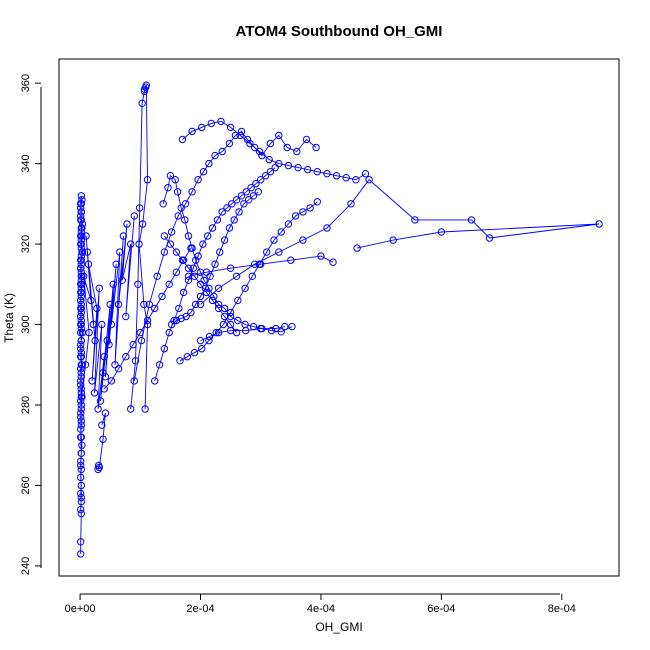  What do you see at coordinates (441, 609) in the screenshot?
I see `x-tick-label: 6e-04` at bounding box center [441, 609].